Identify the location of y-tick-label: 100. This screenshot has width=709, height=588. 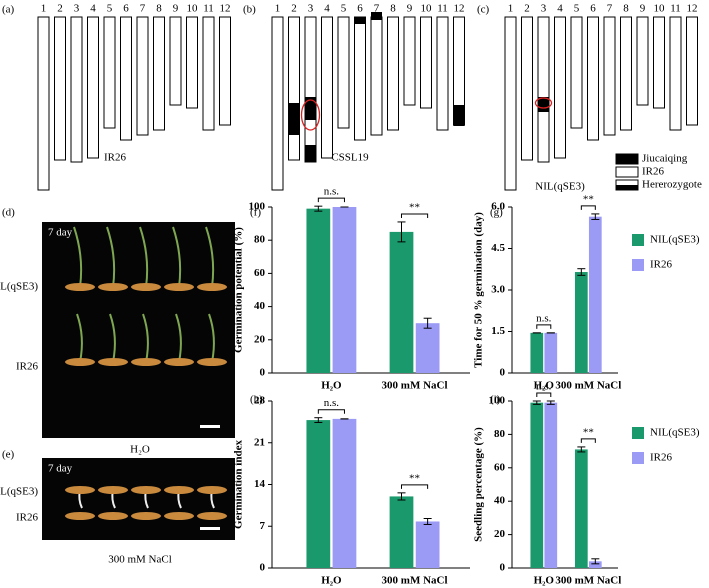
(257, 207).